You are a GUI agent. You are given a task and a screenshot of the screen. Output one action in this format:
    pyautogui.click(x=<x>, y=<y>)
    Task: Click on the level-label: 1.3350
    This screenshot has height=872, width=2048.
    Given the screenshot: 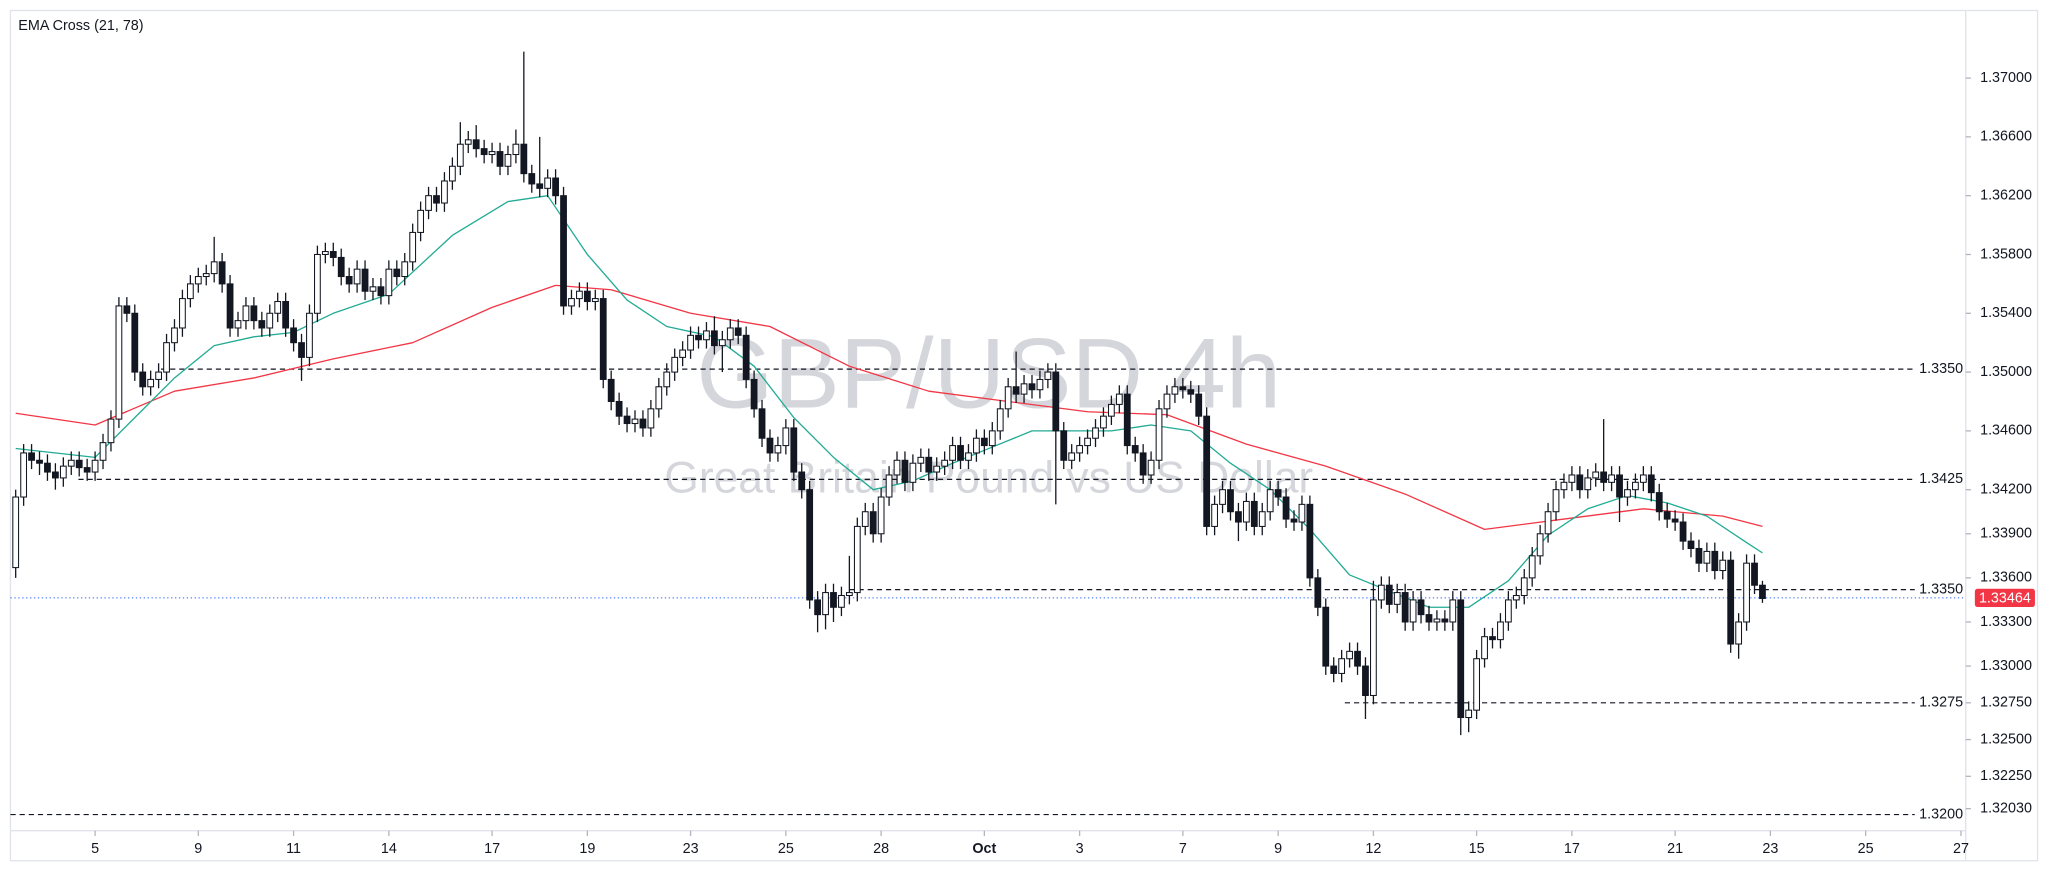 What is the action you would take?
    pyautogui.click(x=1941, y=369)
    